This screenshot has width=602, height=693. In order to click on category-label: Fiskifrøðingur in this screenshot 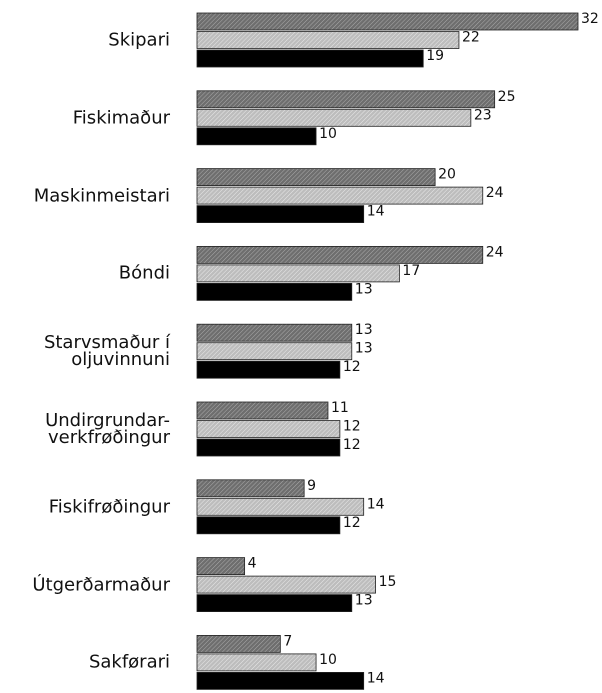, I will do `click(109, 507)`.